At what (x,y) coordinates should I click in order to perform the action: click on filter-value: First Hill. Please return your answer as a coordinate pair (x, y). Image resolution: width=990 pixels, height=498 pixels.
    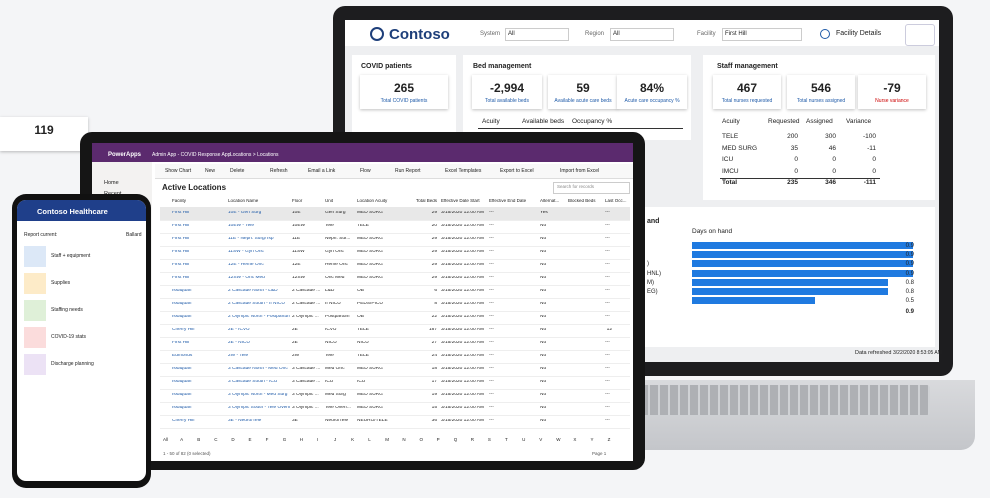
    Looking at the image, I should click on (736, 34).